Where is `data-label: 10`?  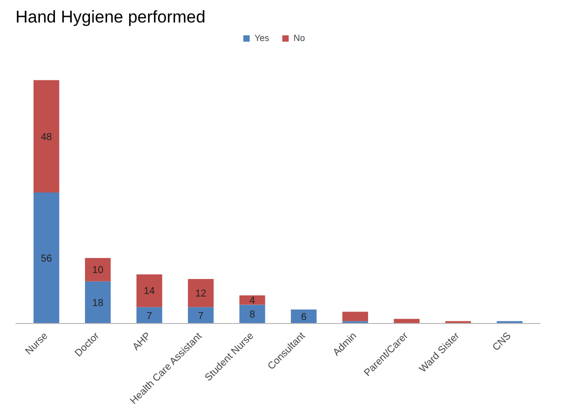 data-label: 10 is located at coordinates (98, 270).